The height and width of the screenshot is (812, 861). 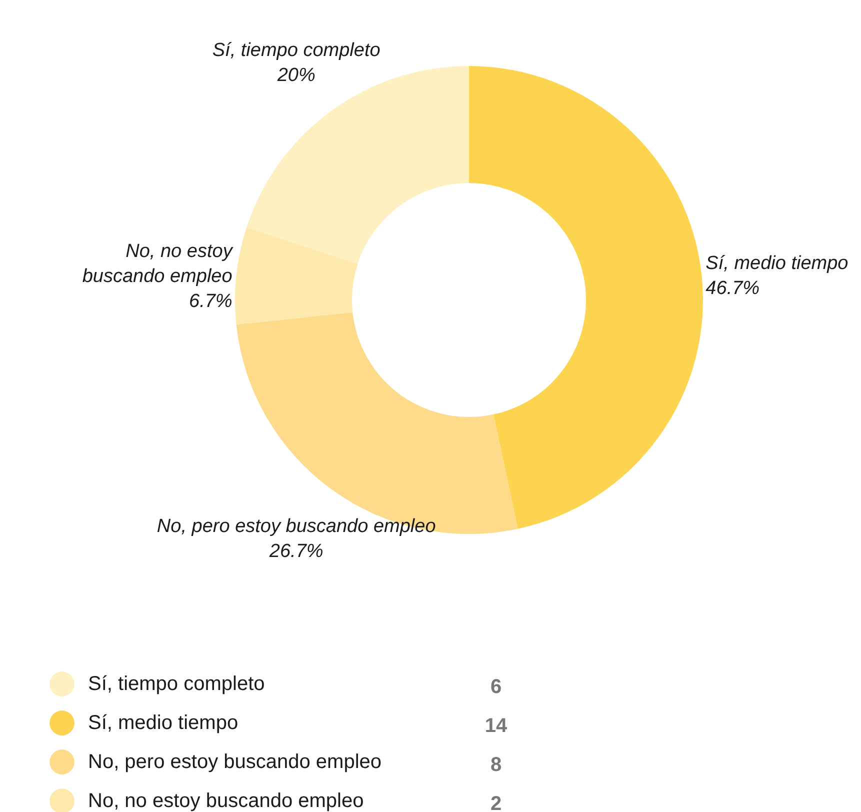 What do you see at coordinates (163, 723) in the screenshot?
I see `legend-label: Sí, medio tiempo` at bounding box center [163, 723].